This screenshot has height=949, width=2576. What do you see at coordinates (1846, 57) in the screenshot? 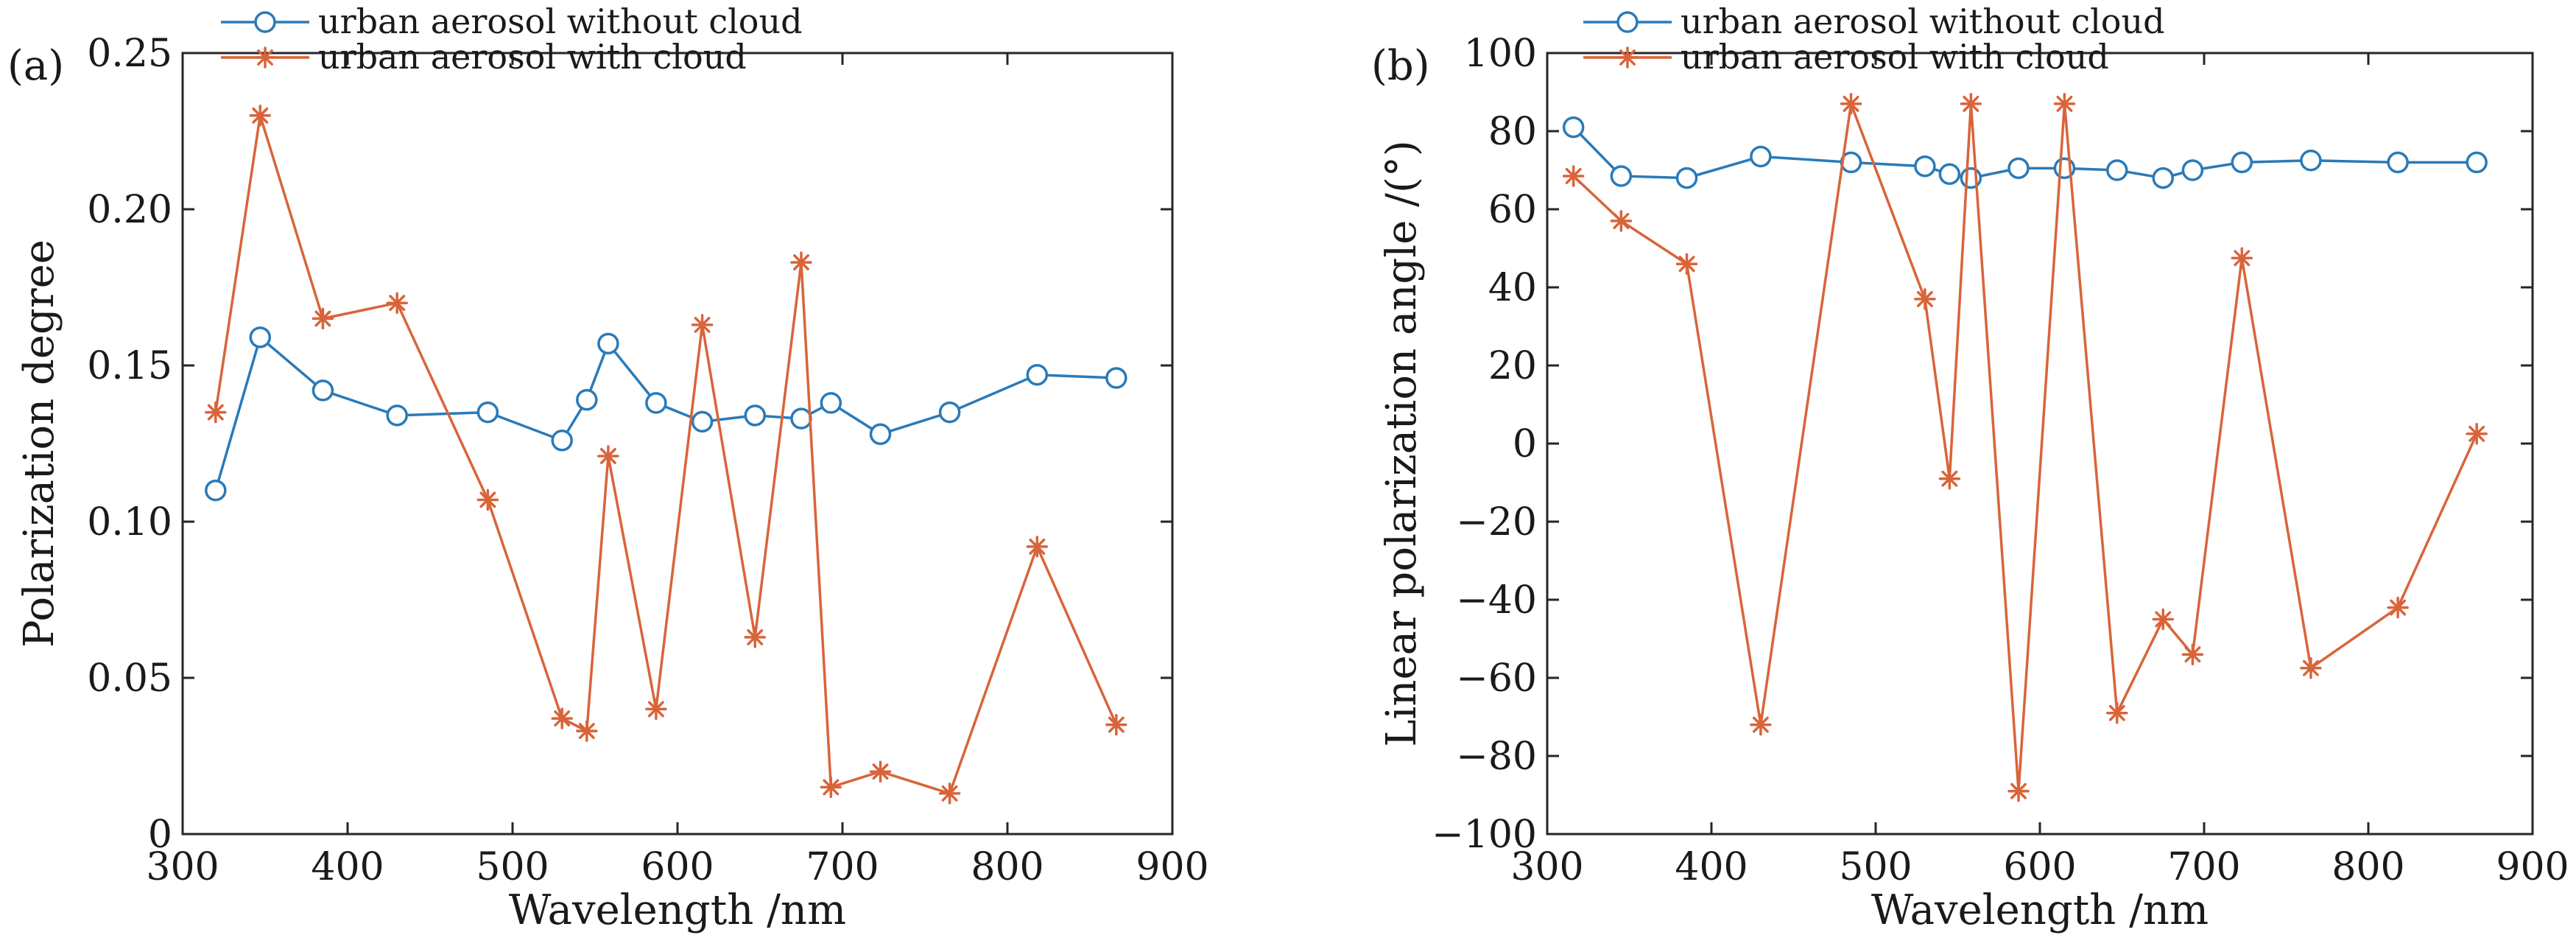
I see `legend-entry-with-cloud: urban aerosol with cloud` at bounding box center [1846, 57].